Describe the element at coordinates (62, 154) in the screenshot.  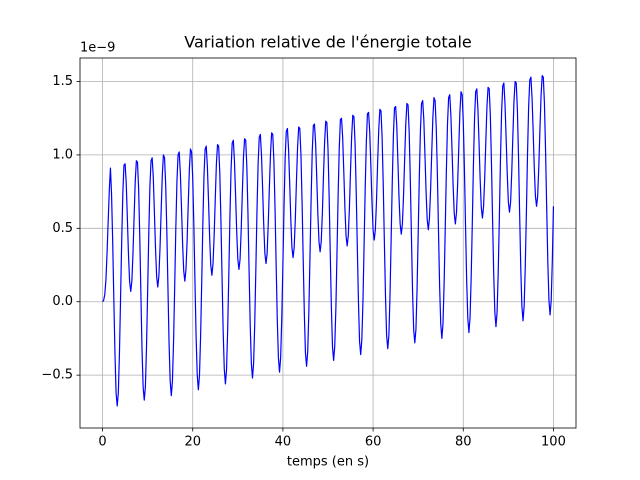
I see `y-tick-label: 1.0` at that location.